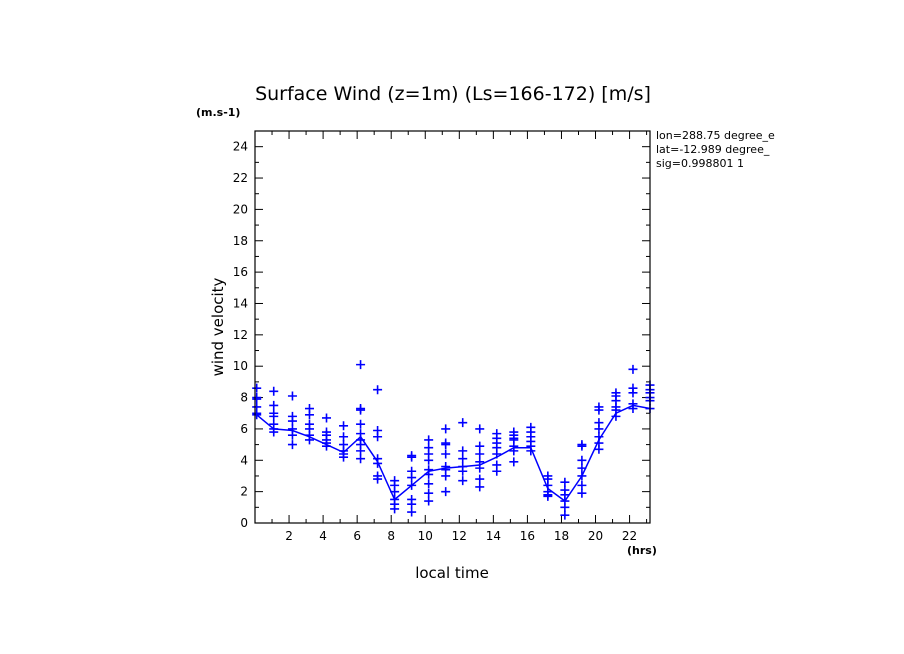 The height and width of the screenshot is (654, 904). Describe the element at coordinates (715, 135) in the screenshot. I see `info-line-lon: lon=288.75 degree_e` at that location.